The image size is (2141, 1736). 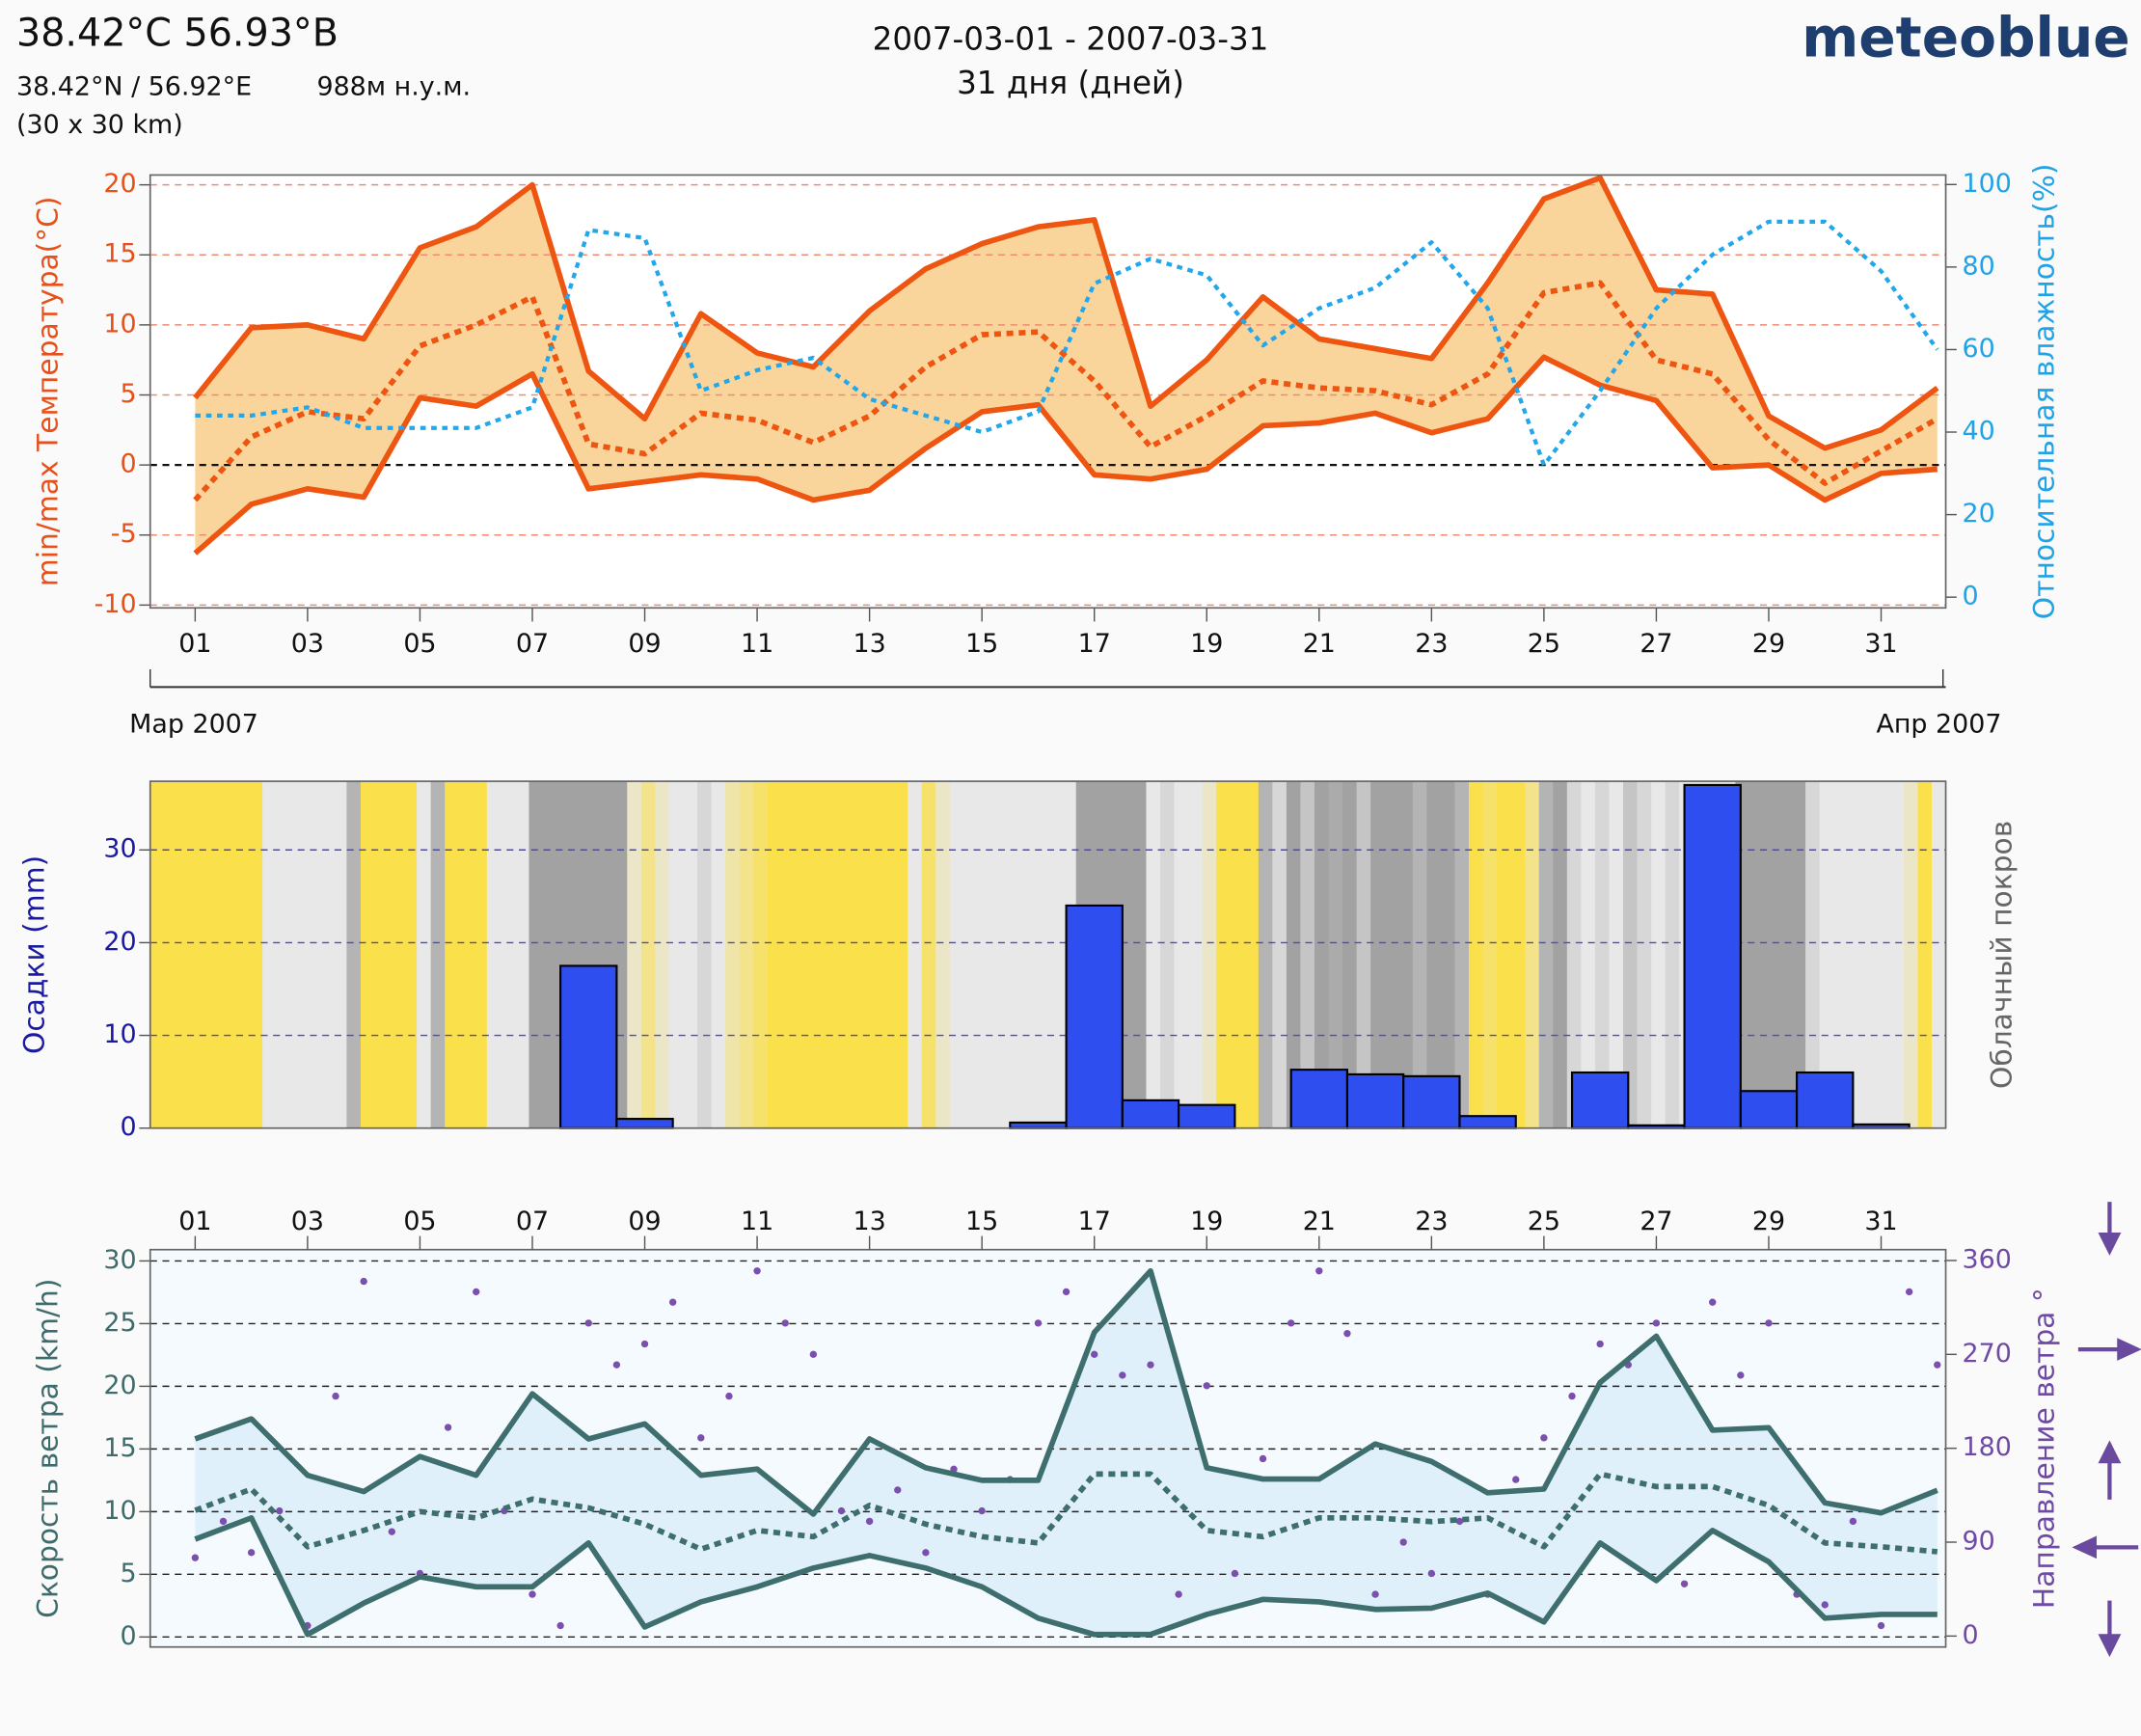 What do you see at coordinates (1979, 432) in the screenshot?
I see `y2-tick-label: 40` at bounding box center [1979, 432].